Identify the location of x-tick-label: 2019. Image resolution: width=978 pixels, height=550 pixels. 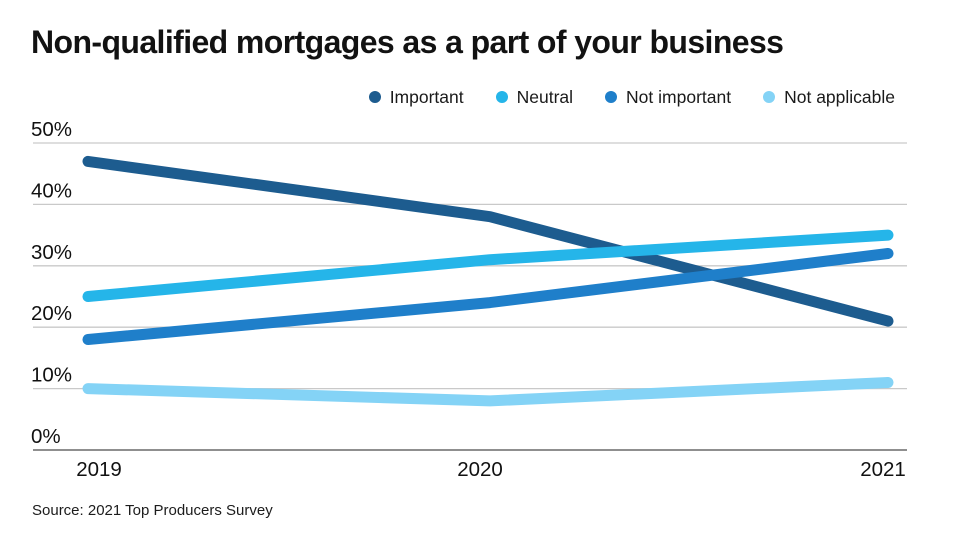
(99, 469).